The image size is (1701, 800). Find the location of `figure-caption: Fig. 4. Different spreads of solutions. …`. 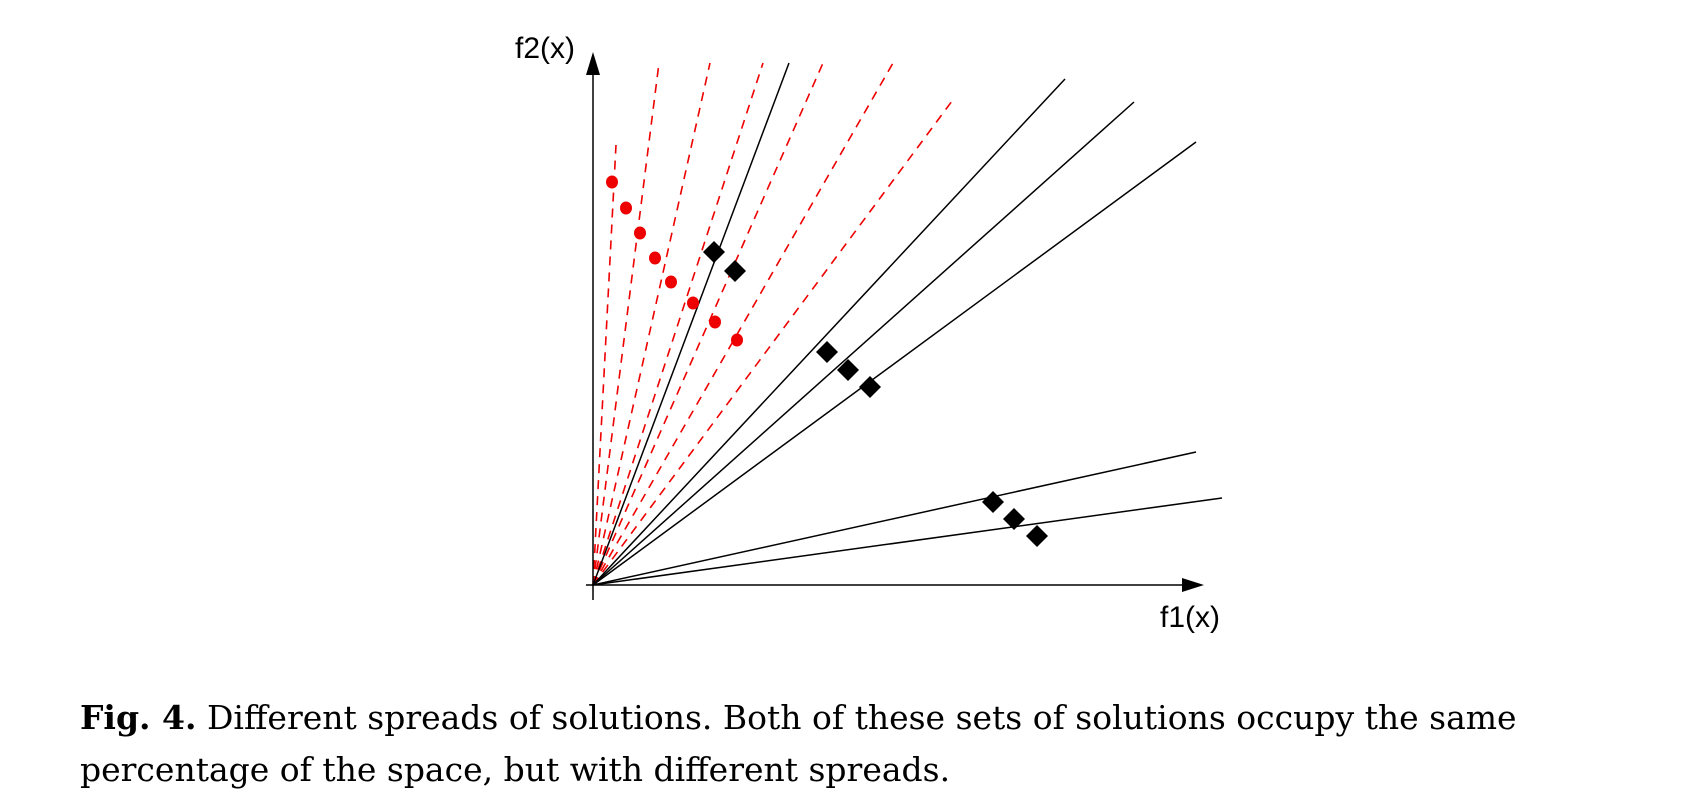

figure-caption: Fig. 4. Different spreads of solutions. … is located at coordinates (880, 744).